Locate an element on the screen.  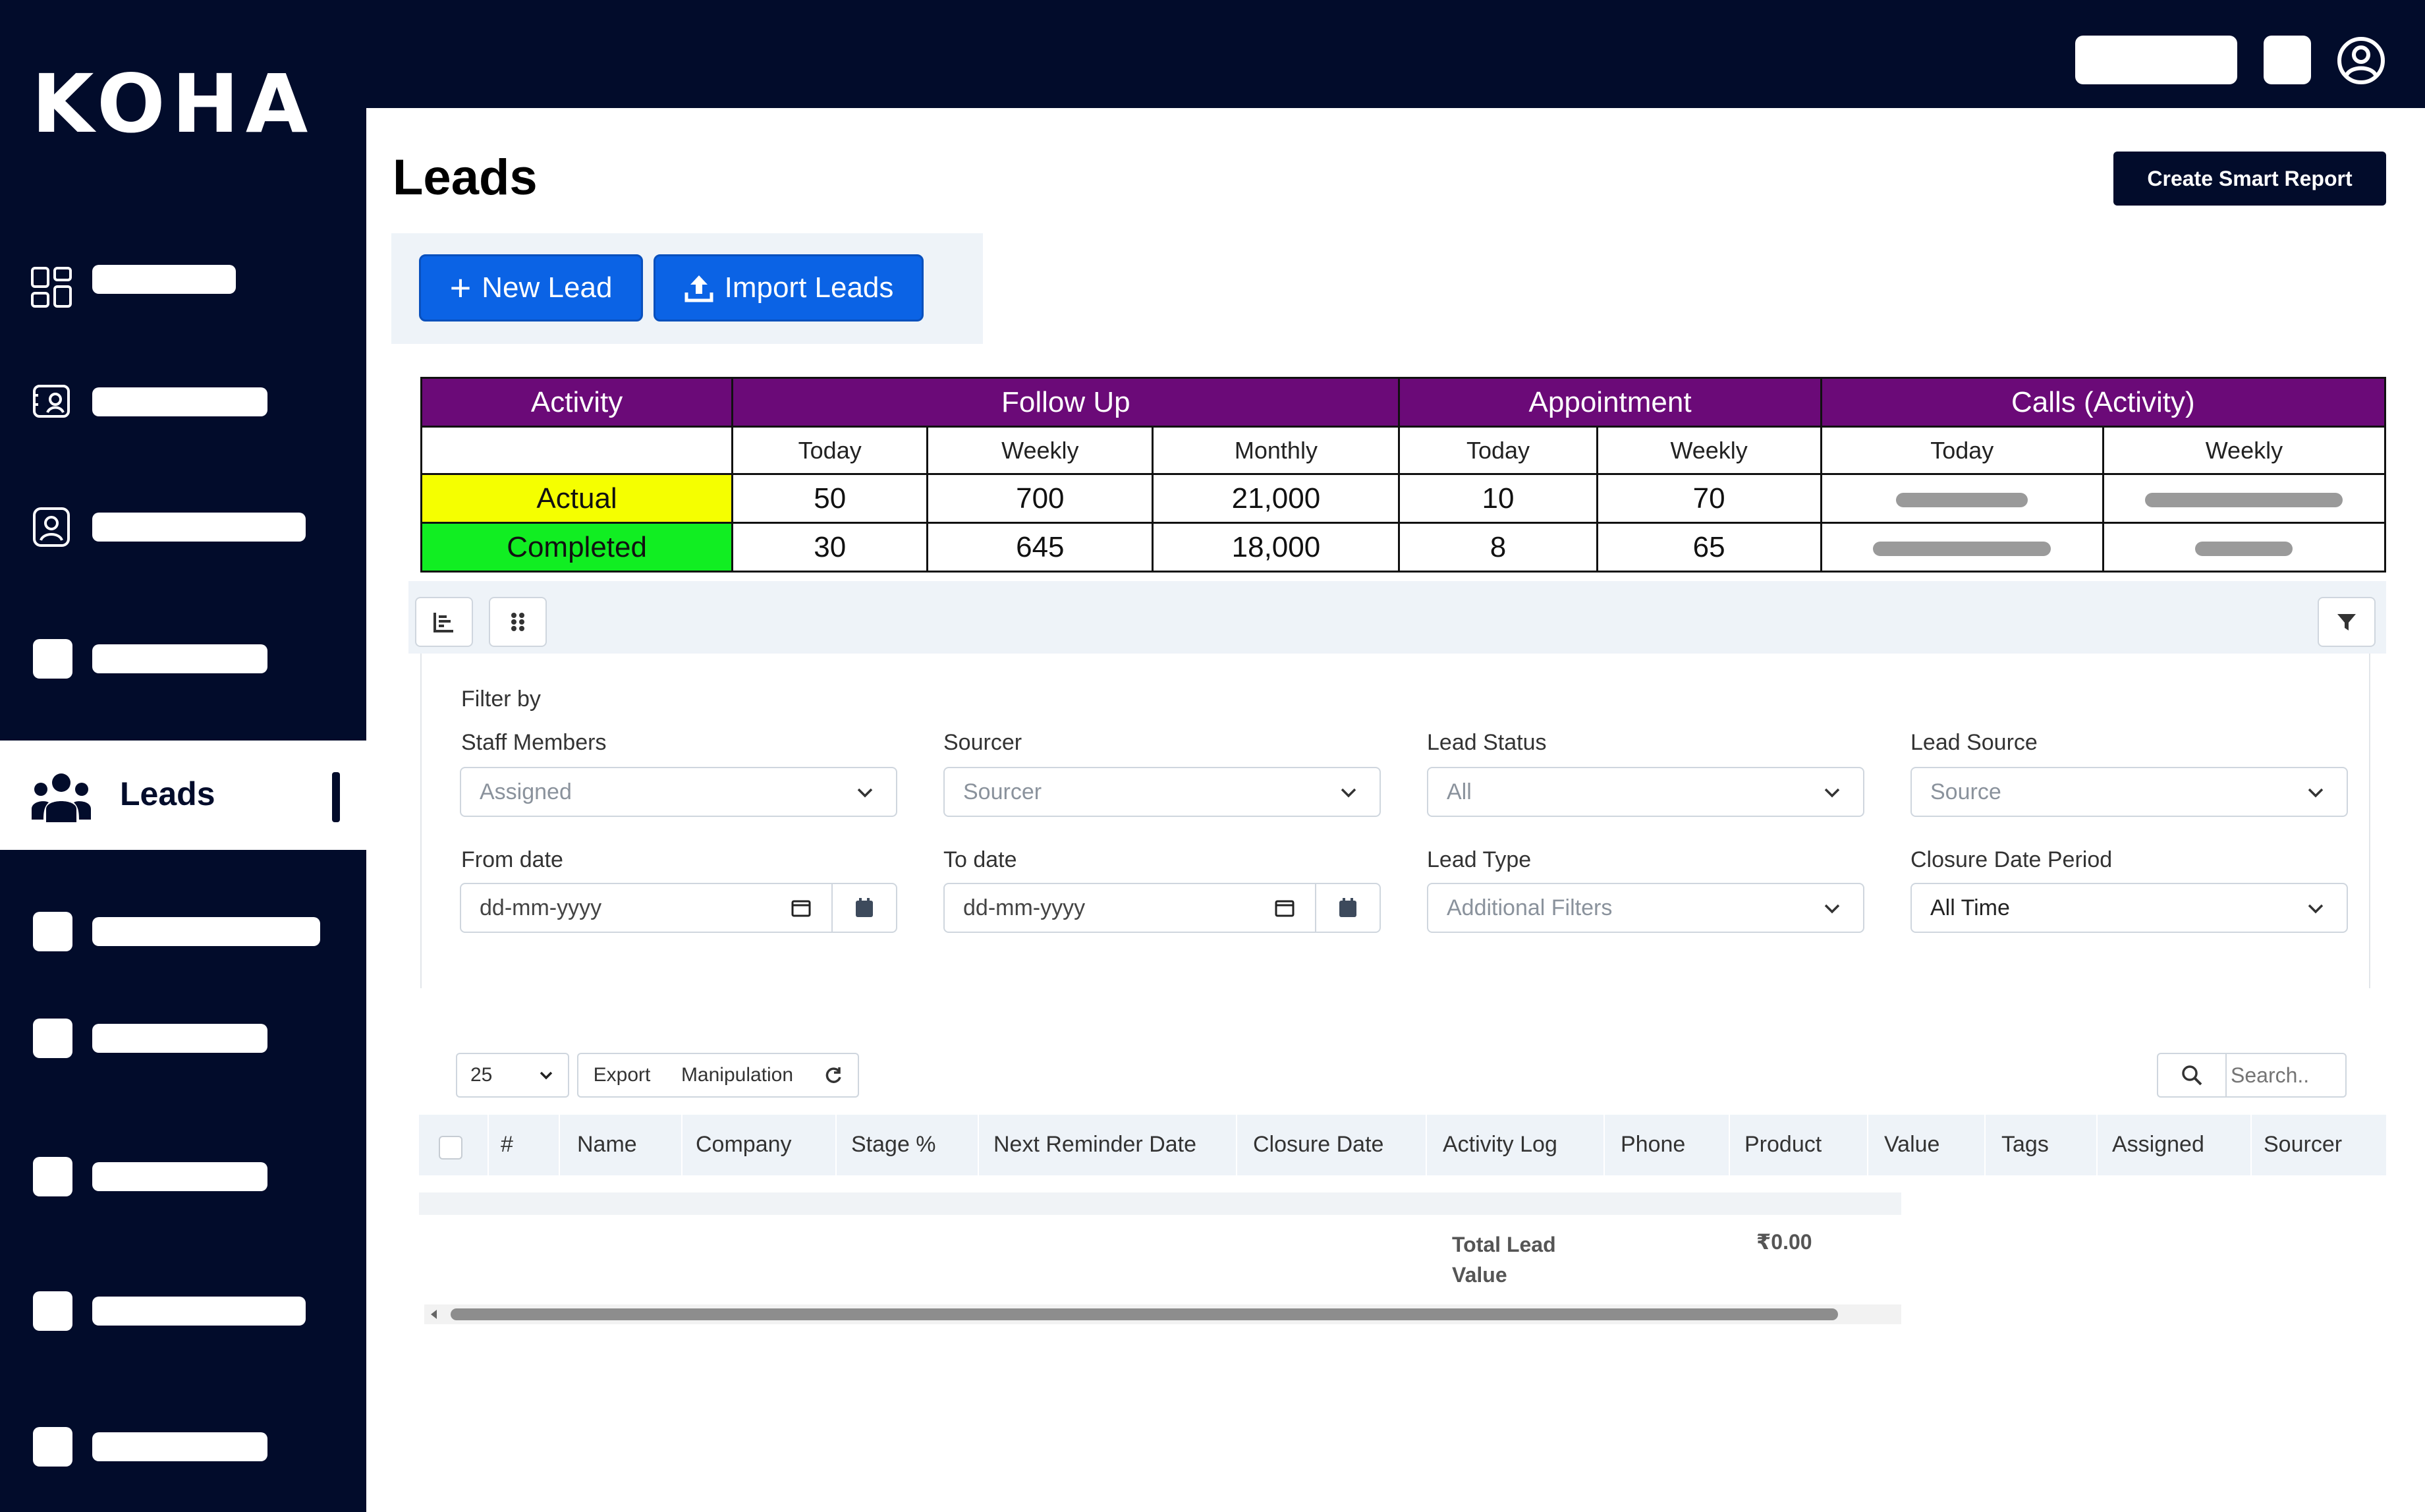
cell: 18,000 is located at coordinates (1276, 547).